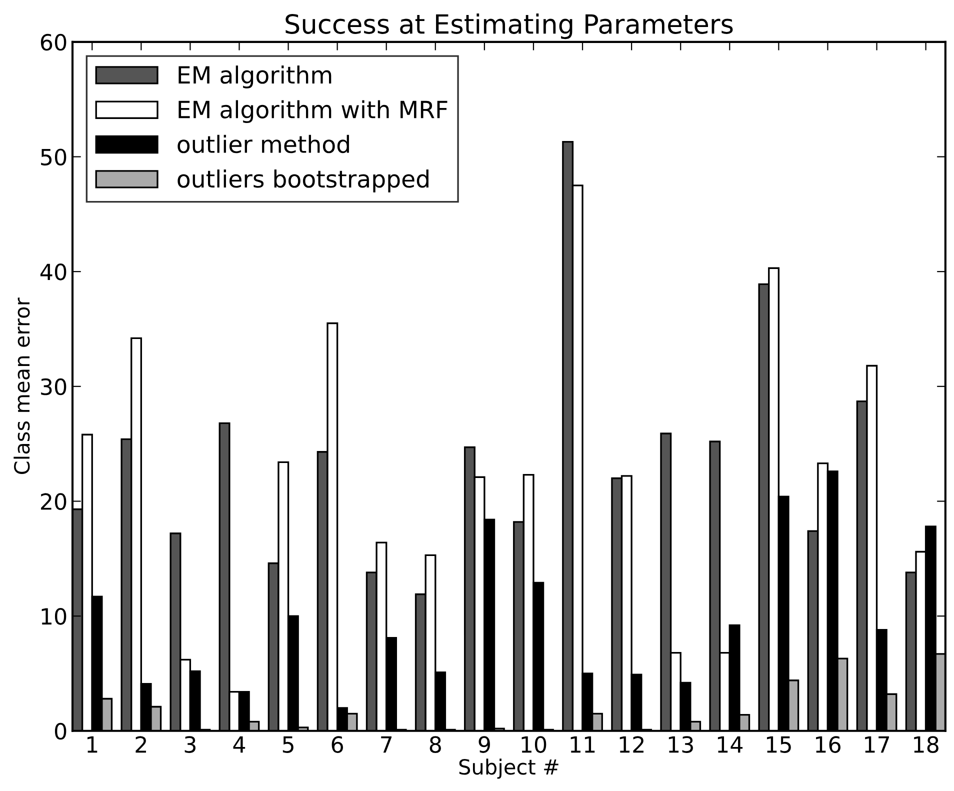 The image size is (954, 791). Describe the element at coordinates (582, 744) in the screenshot. I see `x-tick-label: 11` at that location.